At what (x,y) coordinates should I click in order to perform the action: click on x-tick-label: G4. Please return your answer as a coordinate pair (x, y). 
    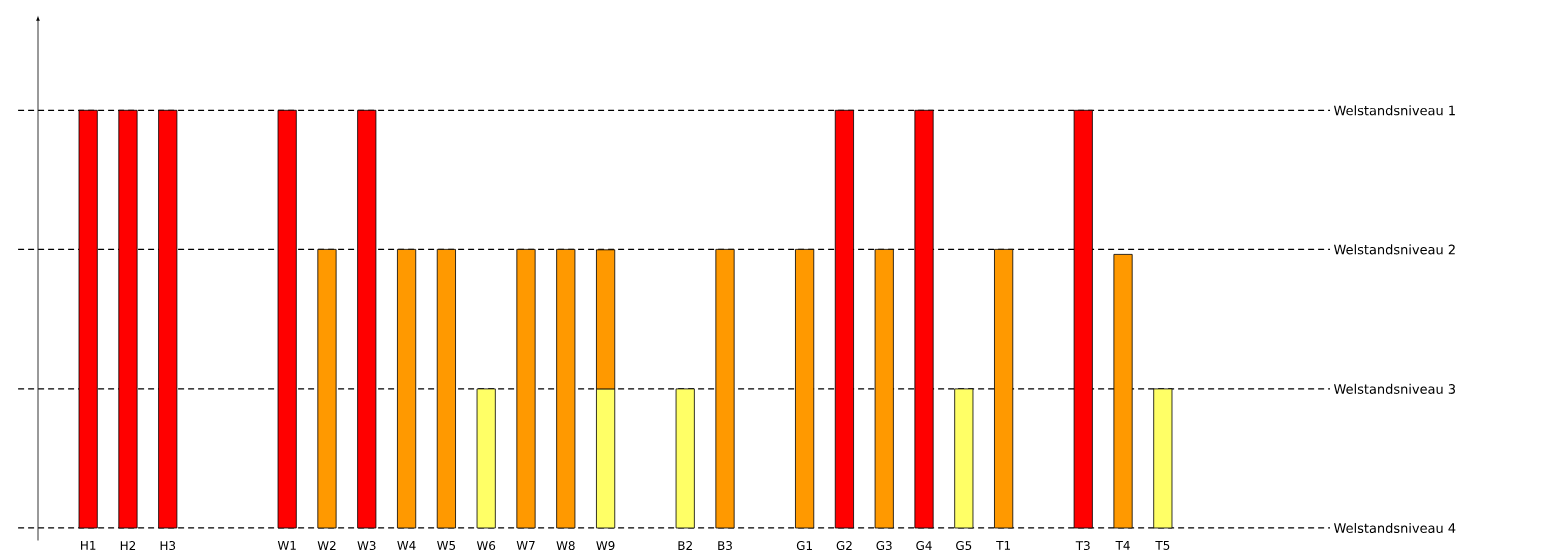
    Looking at the image, I should click on (924, 546).